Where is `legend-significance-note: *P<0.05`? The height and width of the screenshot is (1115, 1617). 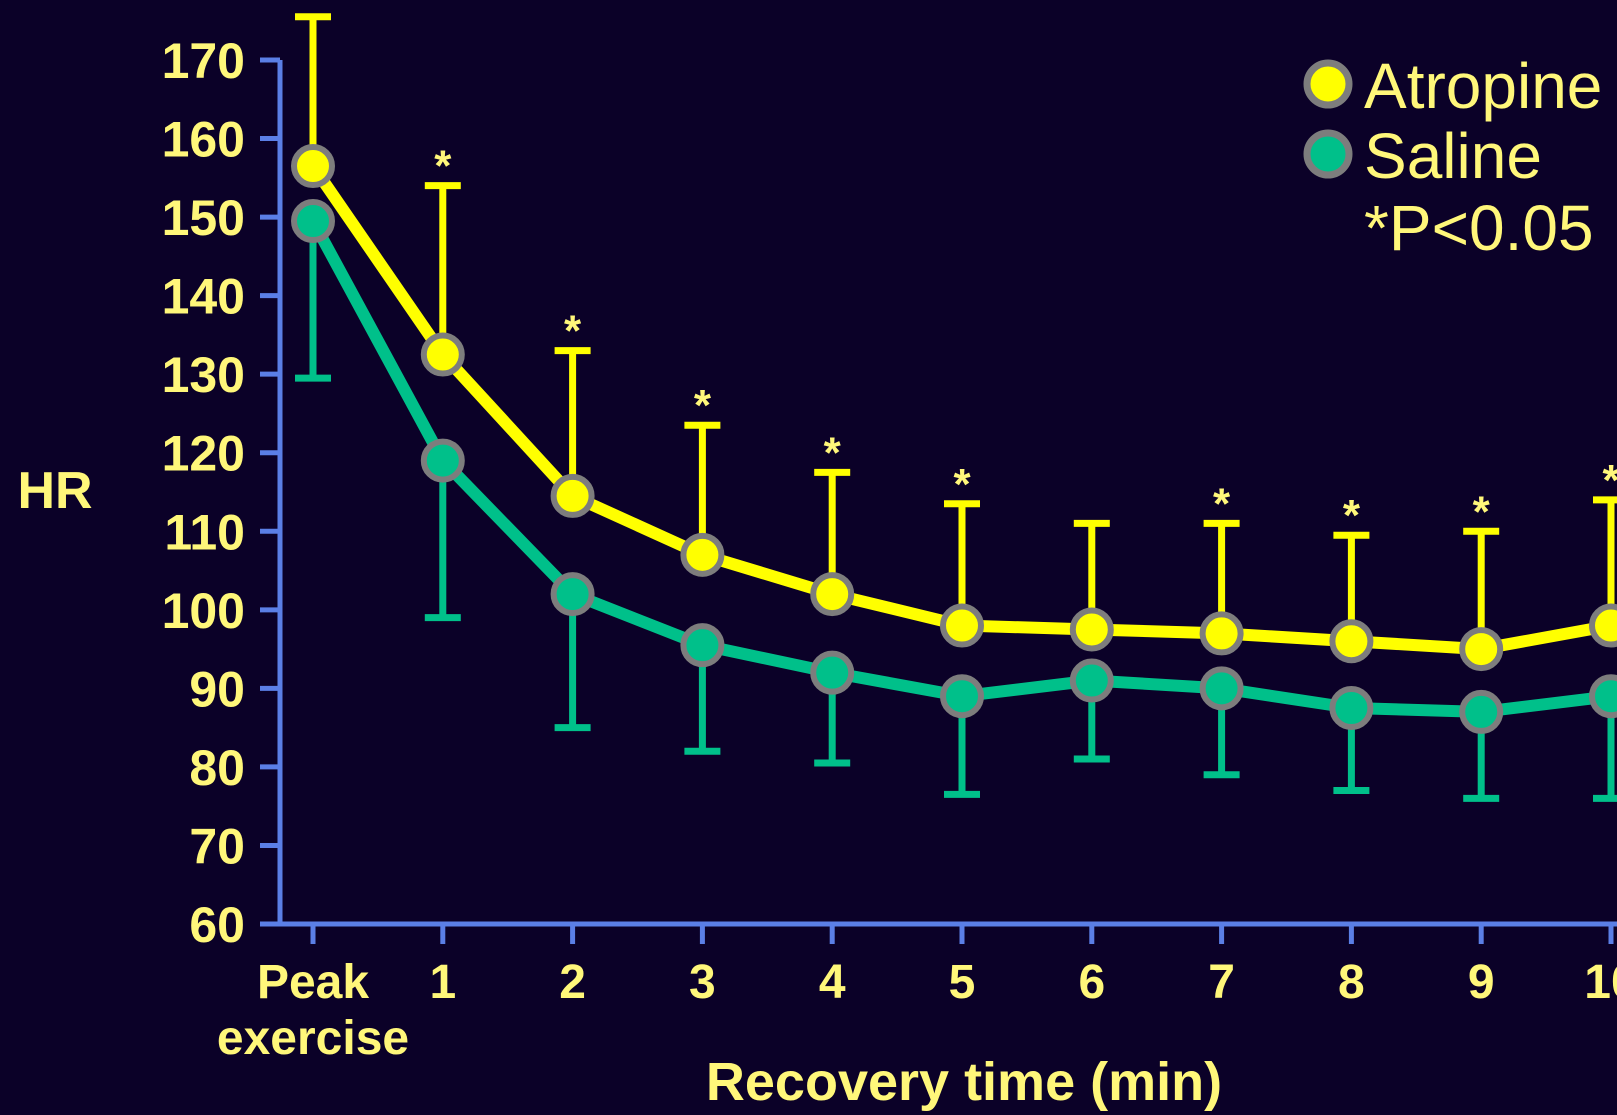 legend-significance-note: *P<0.05 is located at coordinates (1479, 228).